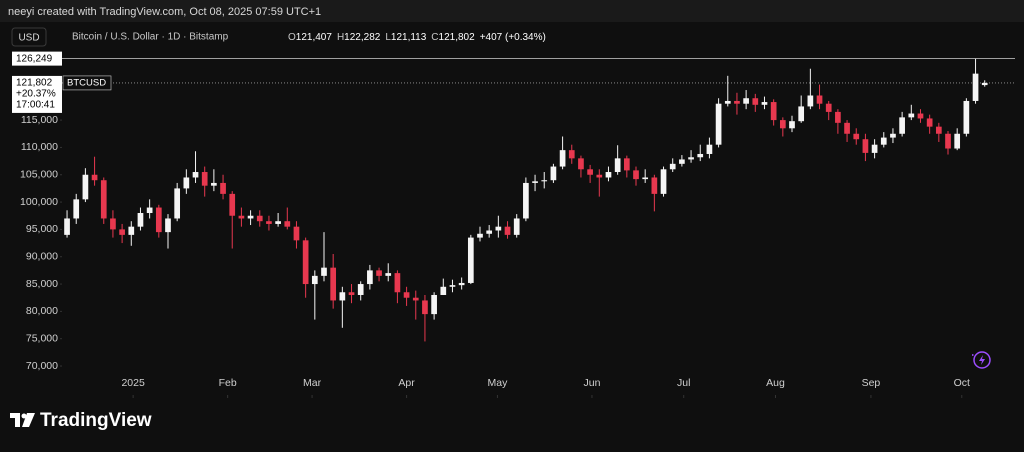 The width and height of the screenshot is (1024, 452). What do you see at coordinates (962, 383) in the screenshot?
I see `x-tick-label: Oct` at bounding box center [962, 383].